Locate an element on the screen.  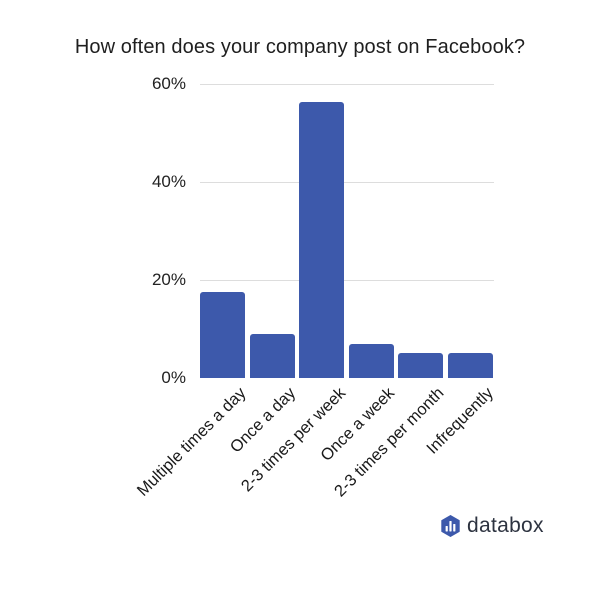
databox-logo-text: databox is located at coordinates (505, 525).